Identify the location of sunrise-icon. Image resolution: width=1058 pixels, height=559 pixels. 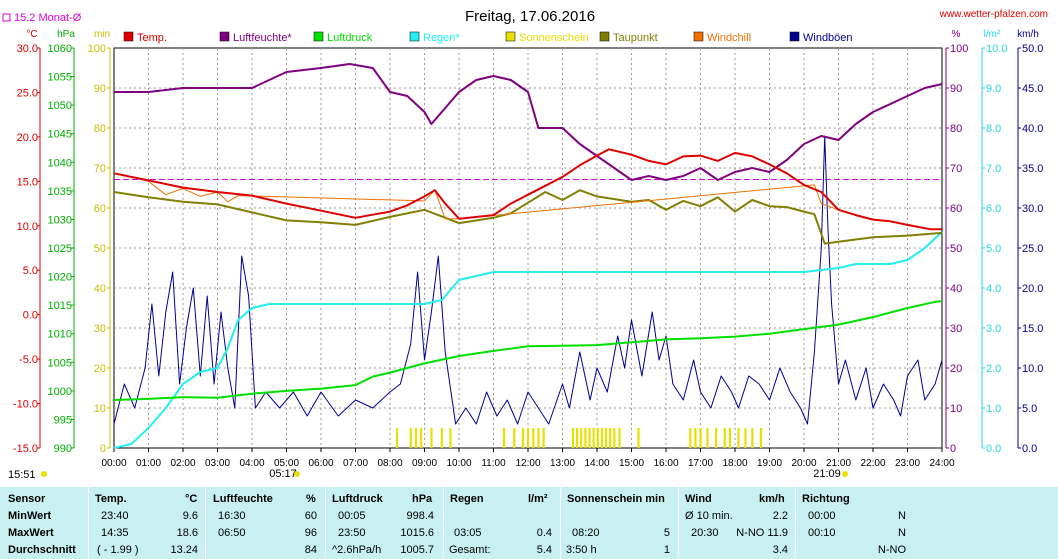
(297, 474).